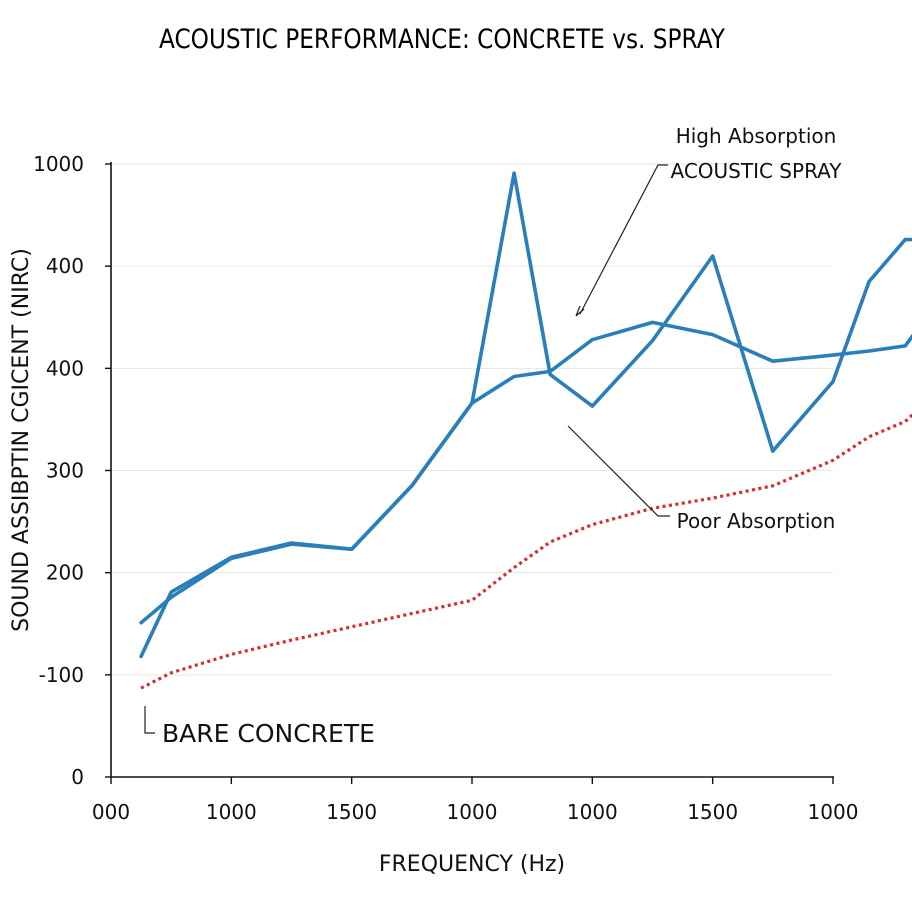 This screenshot has height=912, width=912. What do you see at coordinates (58, 164) in the screenshot?
I see `y-tick-label: 1000` at bounding box center [58, 164].